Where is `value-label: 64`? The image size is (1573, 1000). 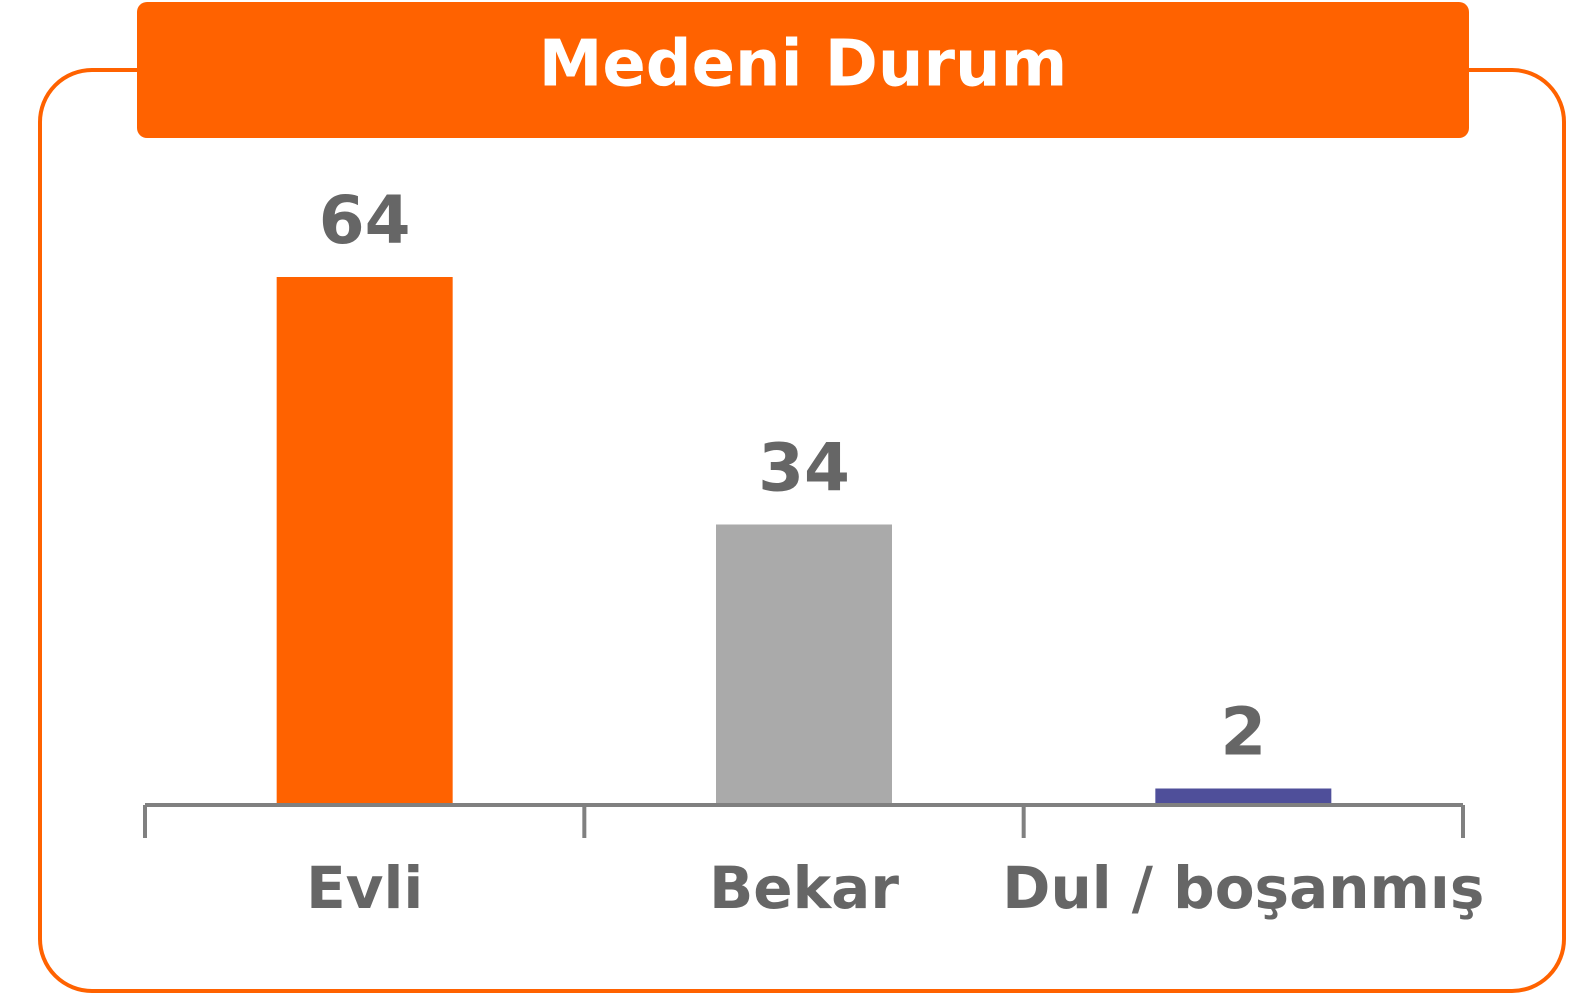
value-label: 64 is located at coordinates (365, 220).